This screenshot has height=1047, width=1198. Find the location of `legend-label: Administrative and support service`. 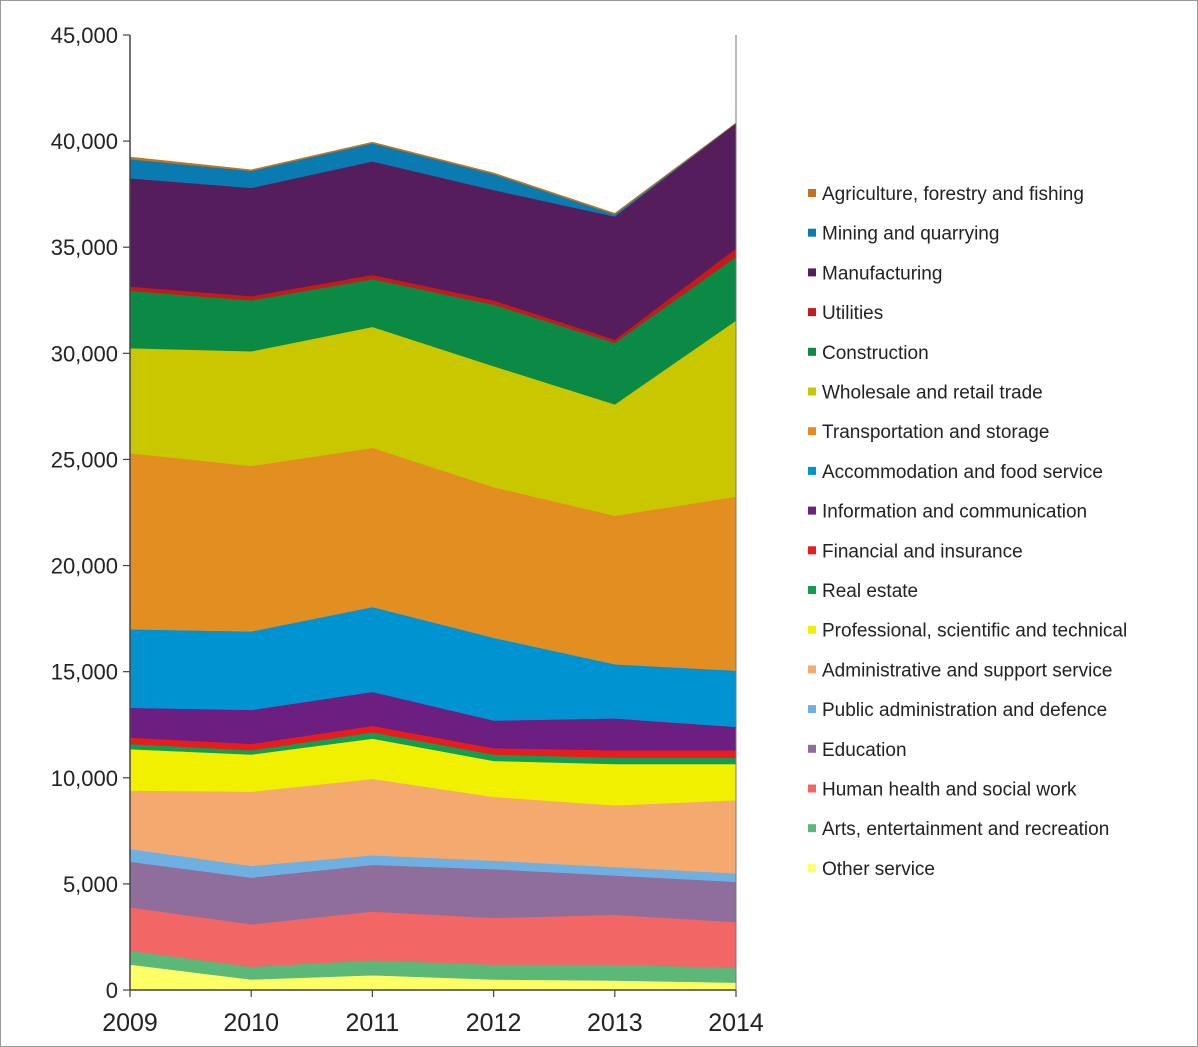

legend-label: Administrative and support service is located at coordinates (967, 670).